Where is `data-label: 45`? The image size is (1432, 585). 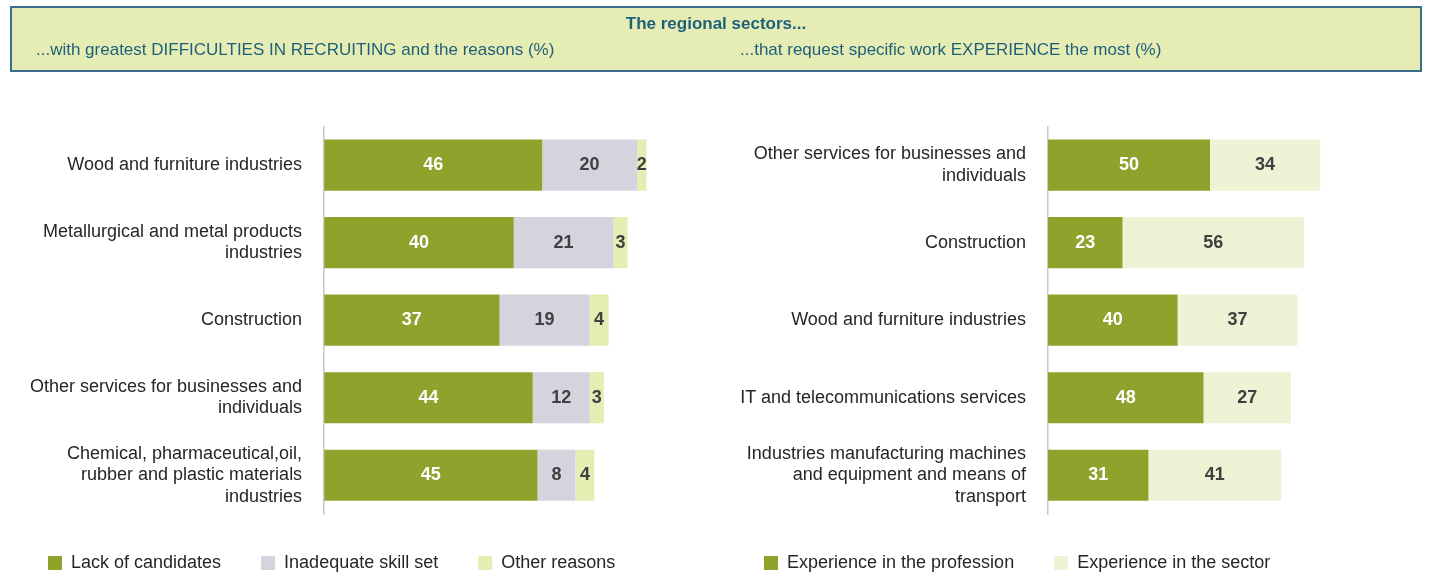
data-label: 45 is located at coordinates (430, 474).